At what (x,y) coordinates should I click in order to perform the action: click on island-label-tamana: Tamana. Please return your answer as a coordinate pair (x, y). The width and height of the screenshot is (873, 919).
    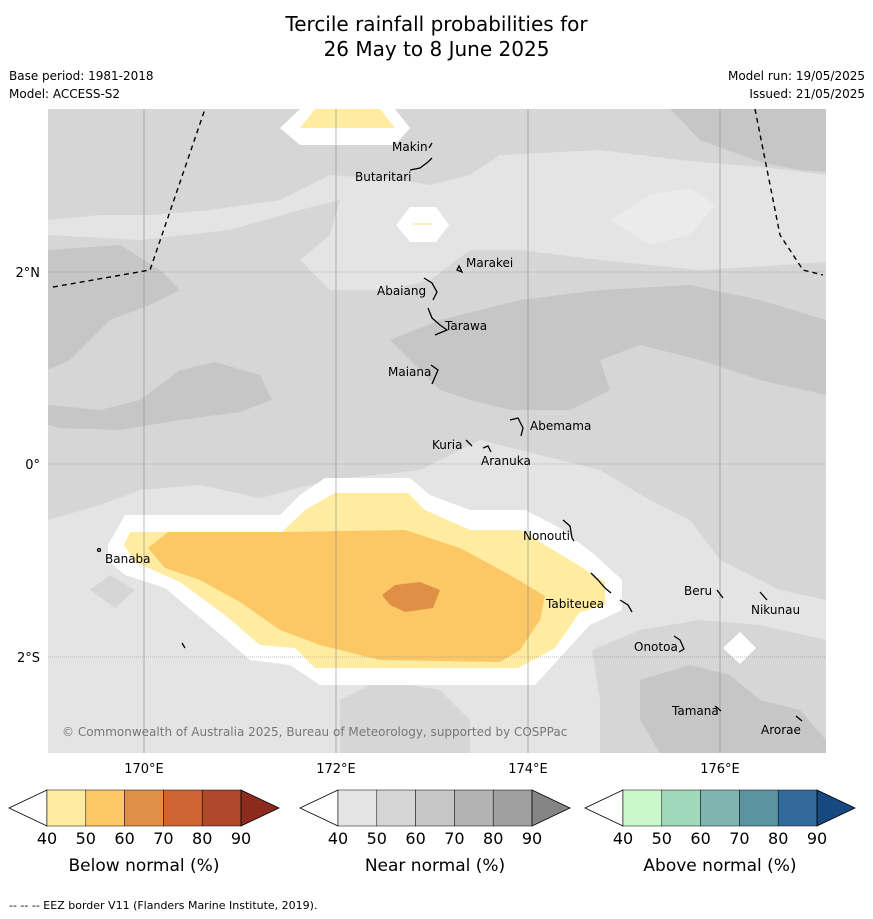
    Looking at the image, I should click on (695, 711).